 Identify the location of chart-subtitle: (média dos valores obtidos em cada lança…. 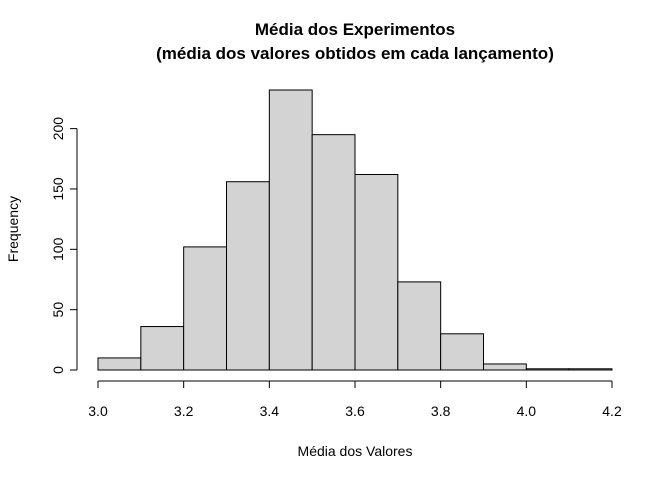
(355, 53).